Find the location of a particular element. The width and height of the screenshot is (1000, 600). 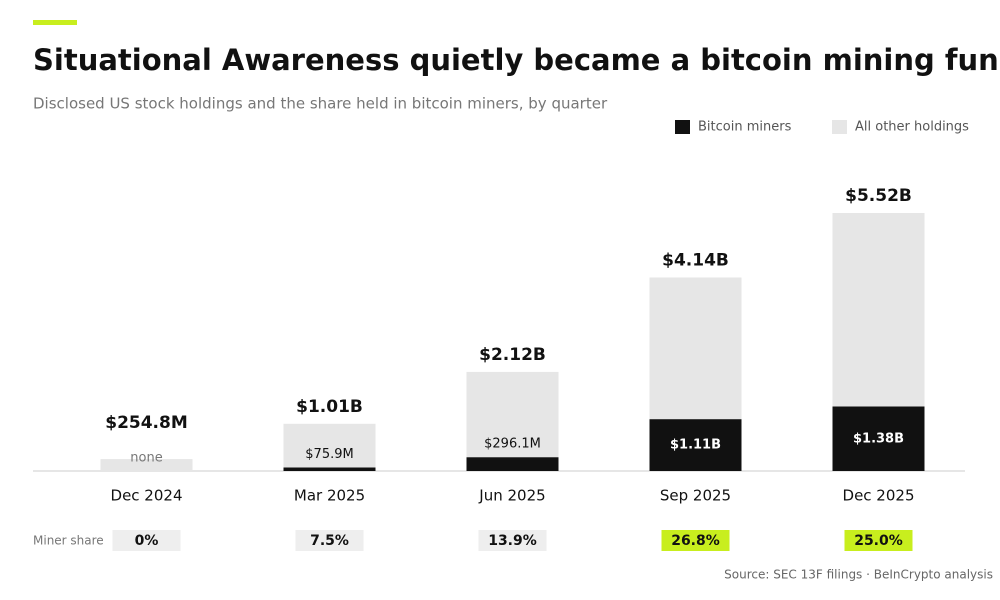

segment-label: none is located at coordinates (146, 458).